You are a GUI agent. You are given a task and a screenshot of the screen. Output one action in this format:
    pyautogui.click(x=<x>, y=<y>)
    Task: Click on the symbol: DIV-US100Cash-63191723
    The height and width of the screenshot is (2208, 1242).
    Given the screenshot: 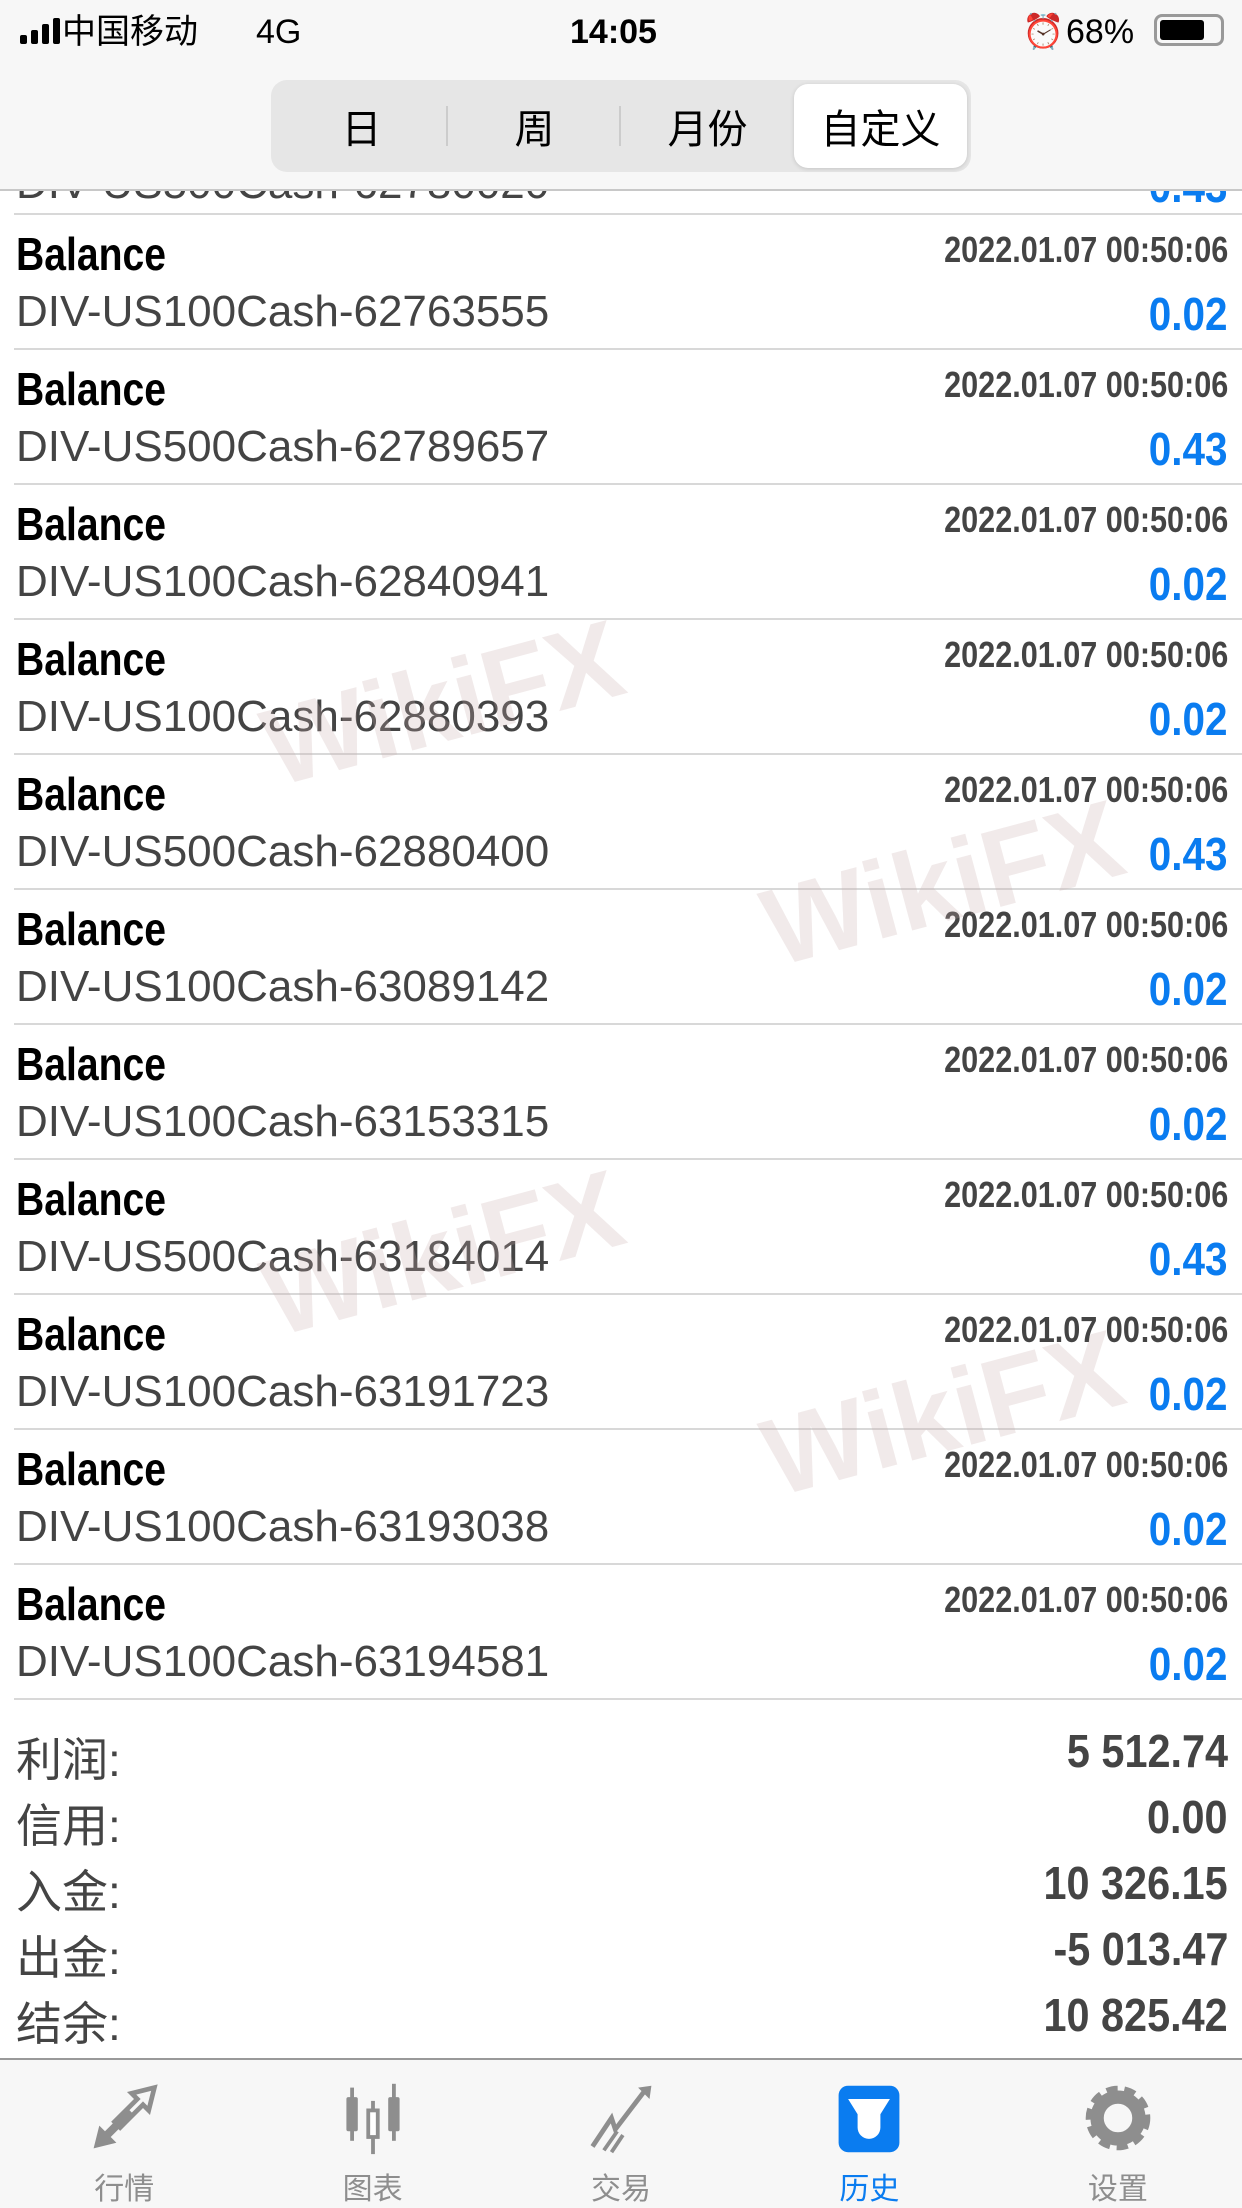 What is the action you would take?
    pyautogui.click(x=283, y=1391)
    